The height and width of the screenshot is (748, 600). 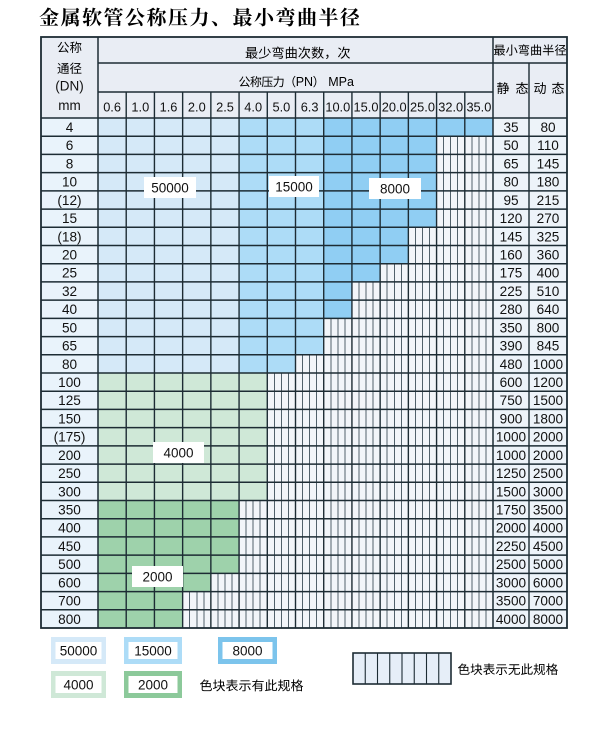 What do you see at coordinates (511, 346) in the screenshot?
I see `svg-text: 390` at bounding box center [511, 346].